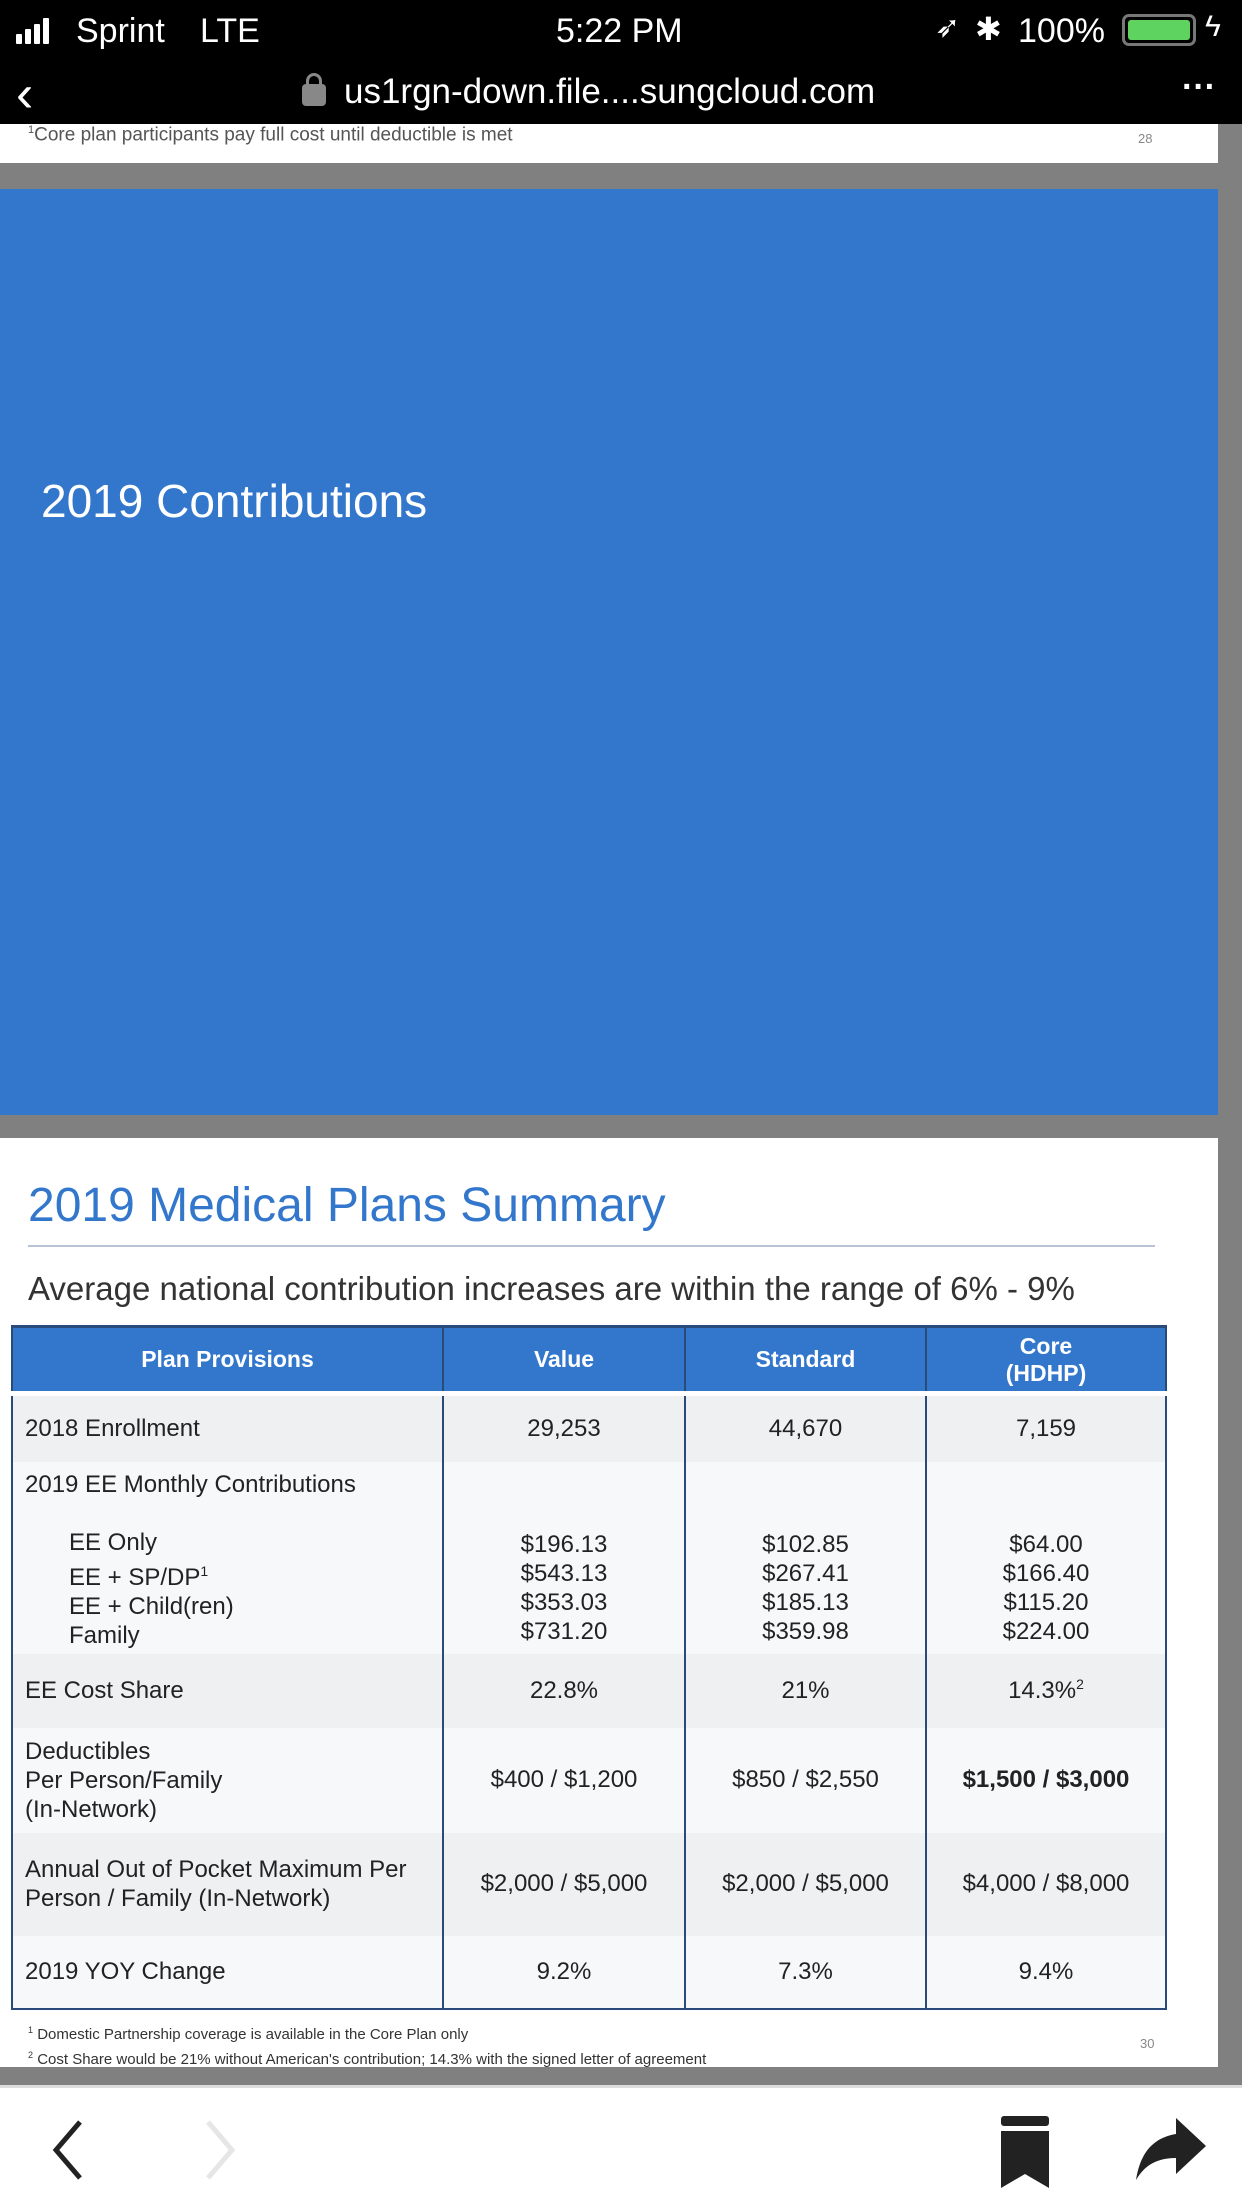  Describe the element at coordinates (564, 1557) in the screenshot. I see `cell: $196.13 $543.13 $353.03 $731.20` at that location.